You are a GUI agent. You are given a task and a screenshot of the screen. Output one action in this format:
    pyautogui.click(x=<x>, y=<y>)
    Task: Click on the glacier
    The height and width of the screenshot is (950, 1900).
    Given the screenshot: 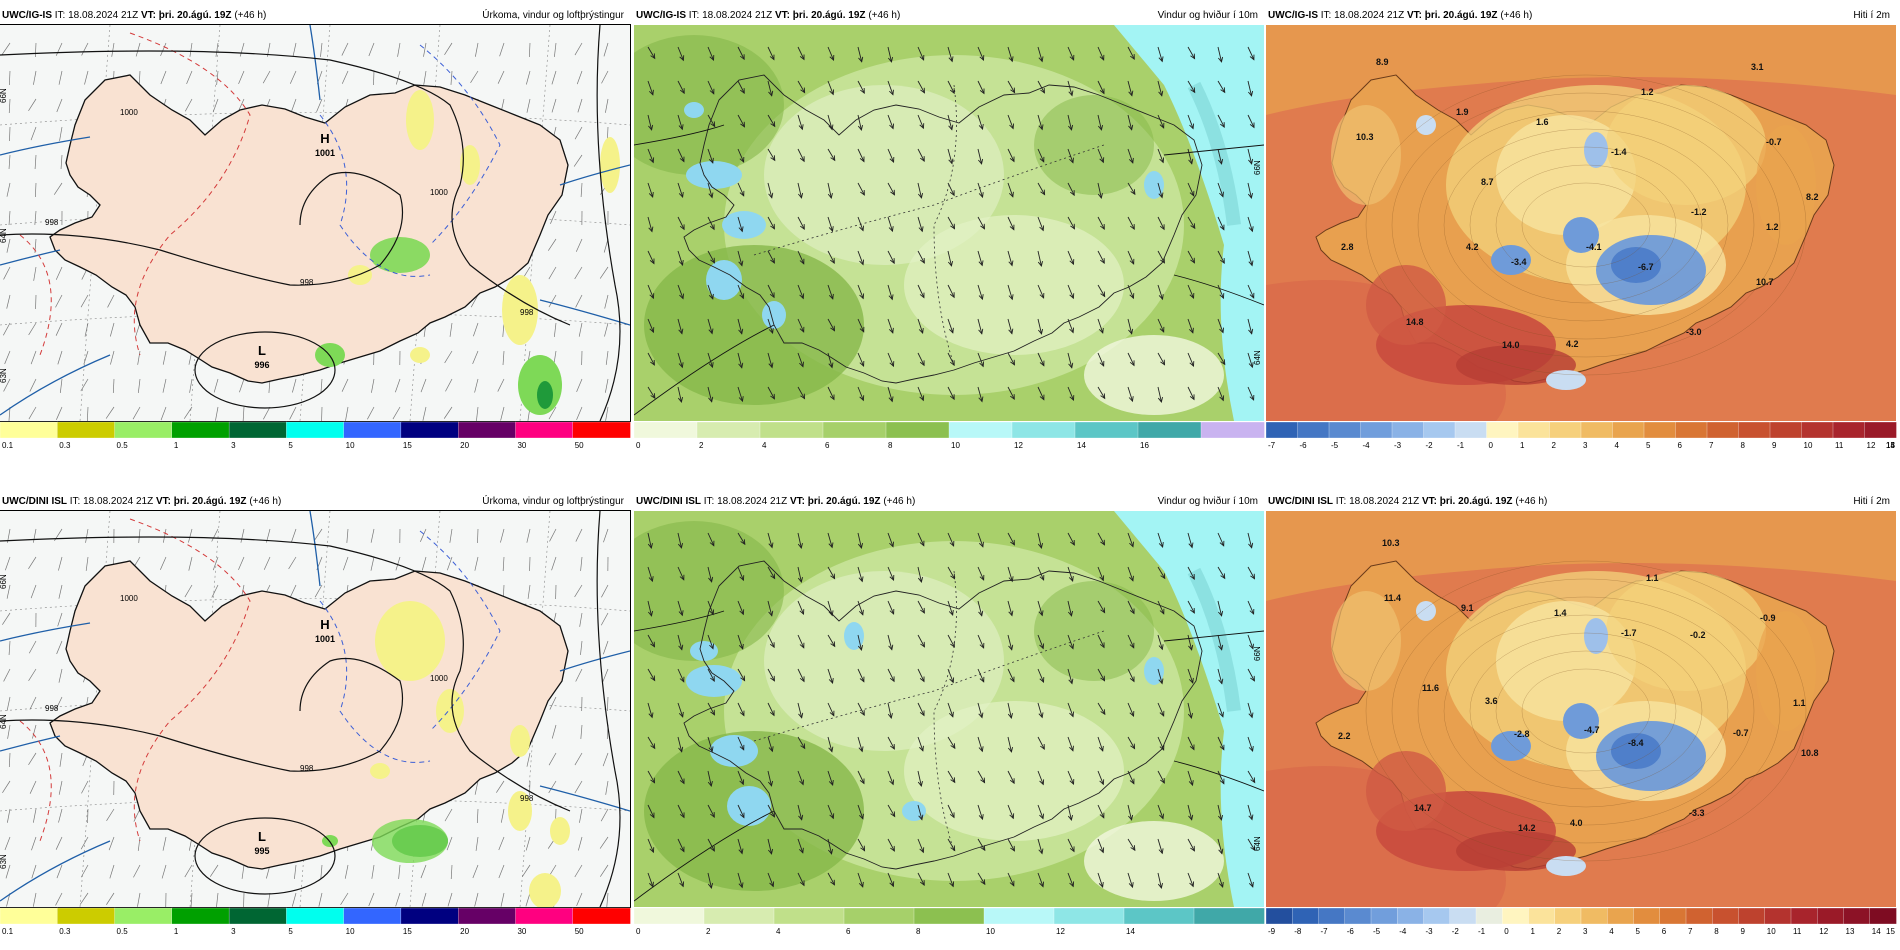 What is the action you would take?
    pyautogui.click(x=1566, y=866)
    